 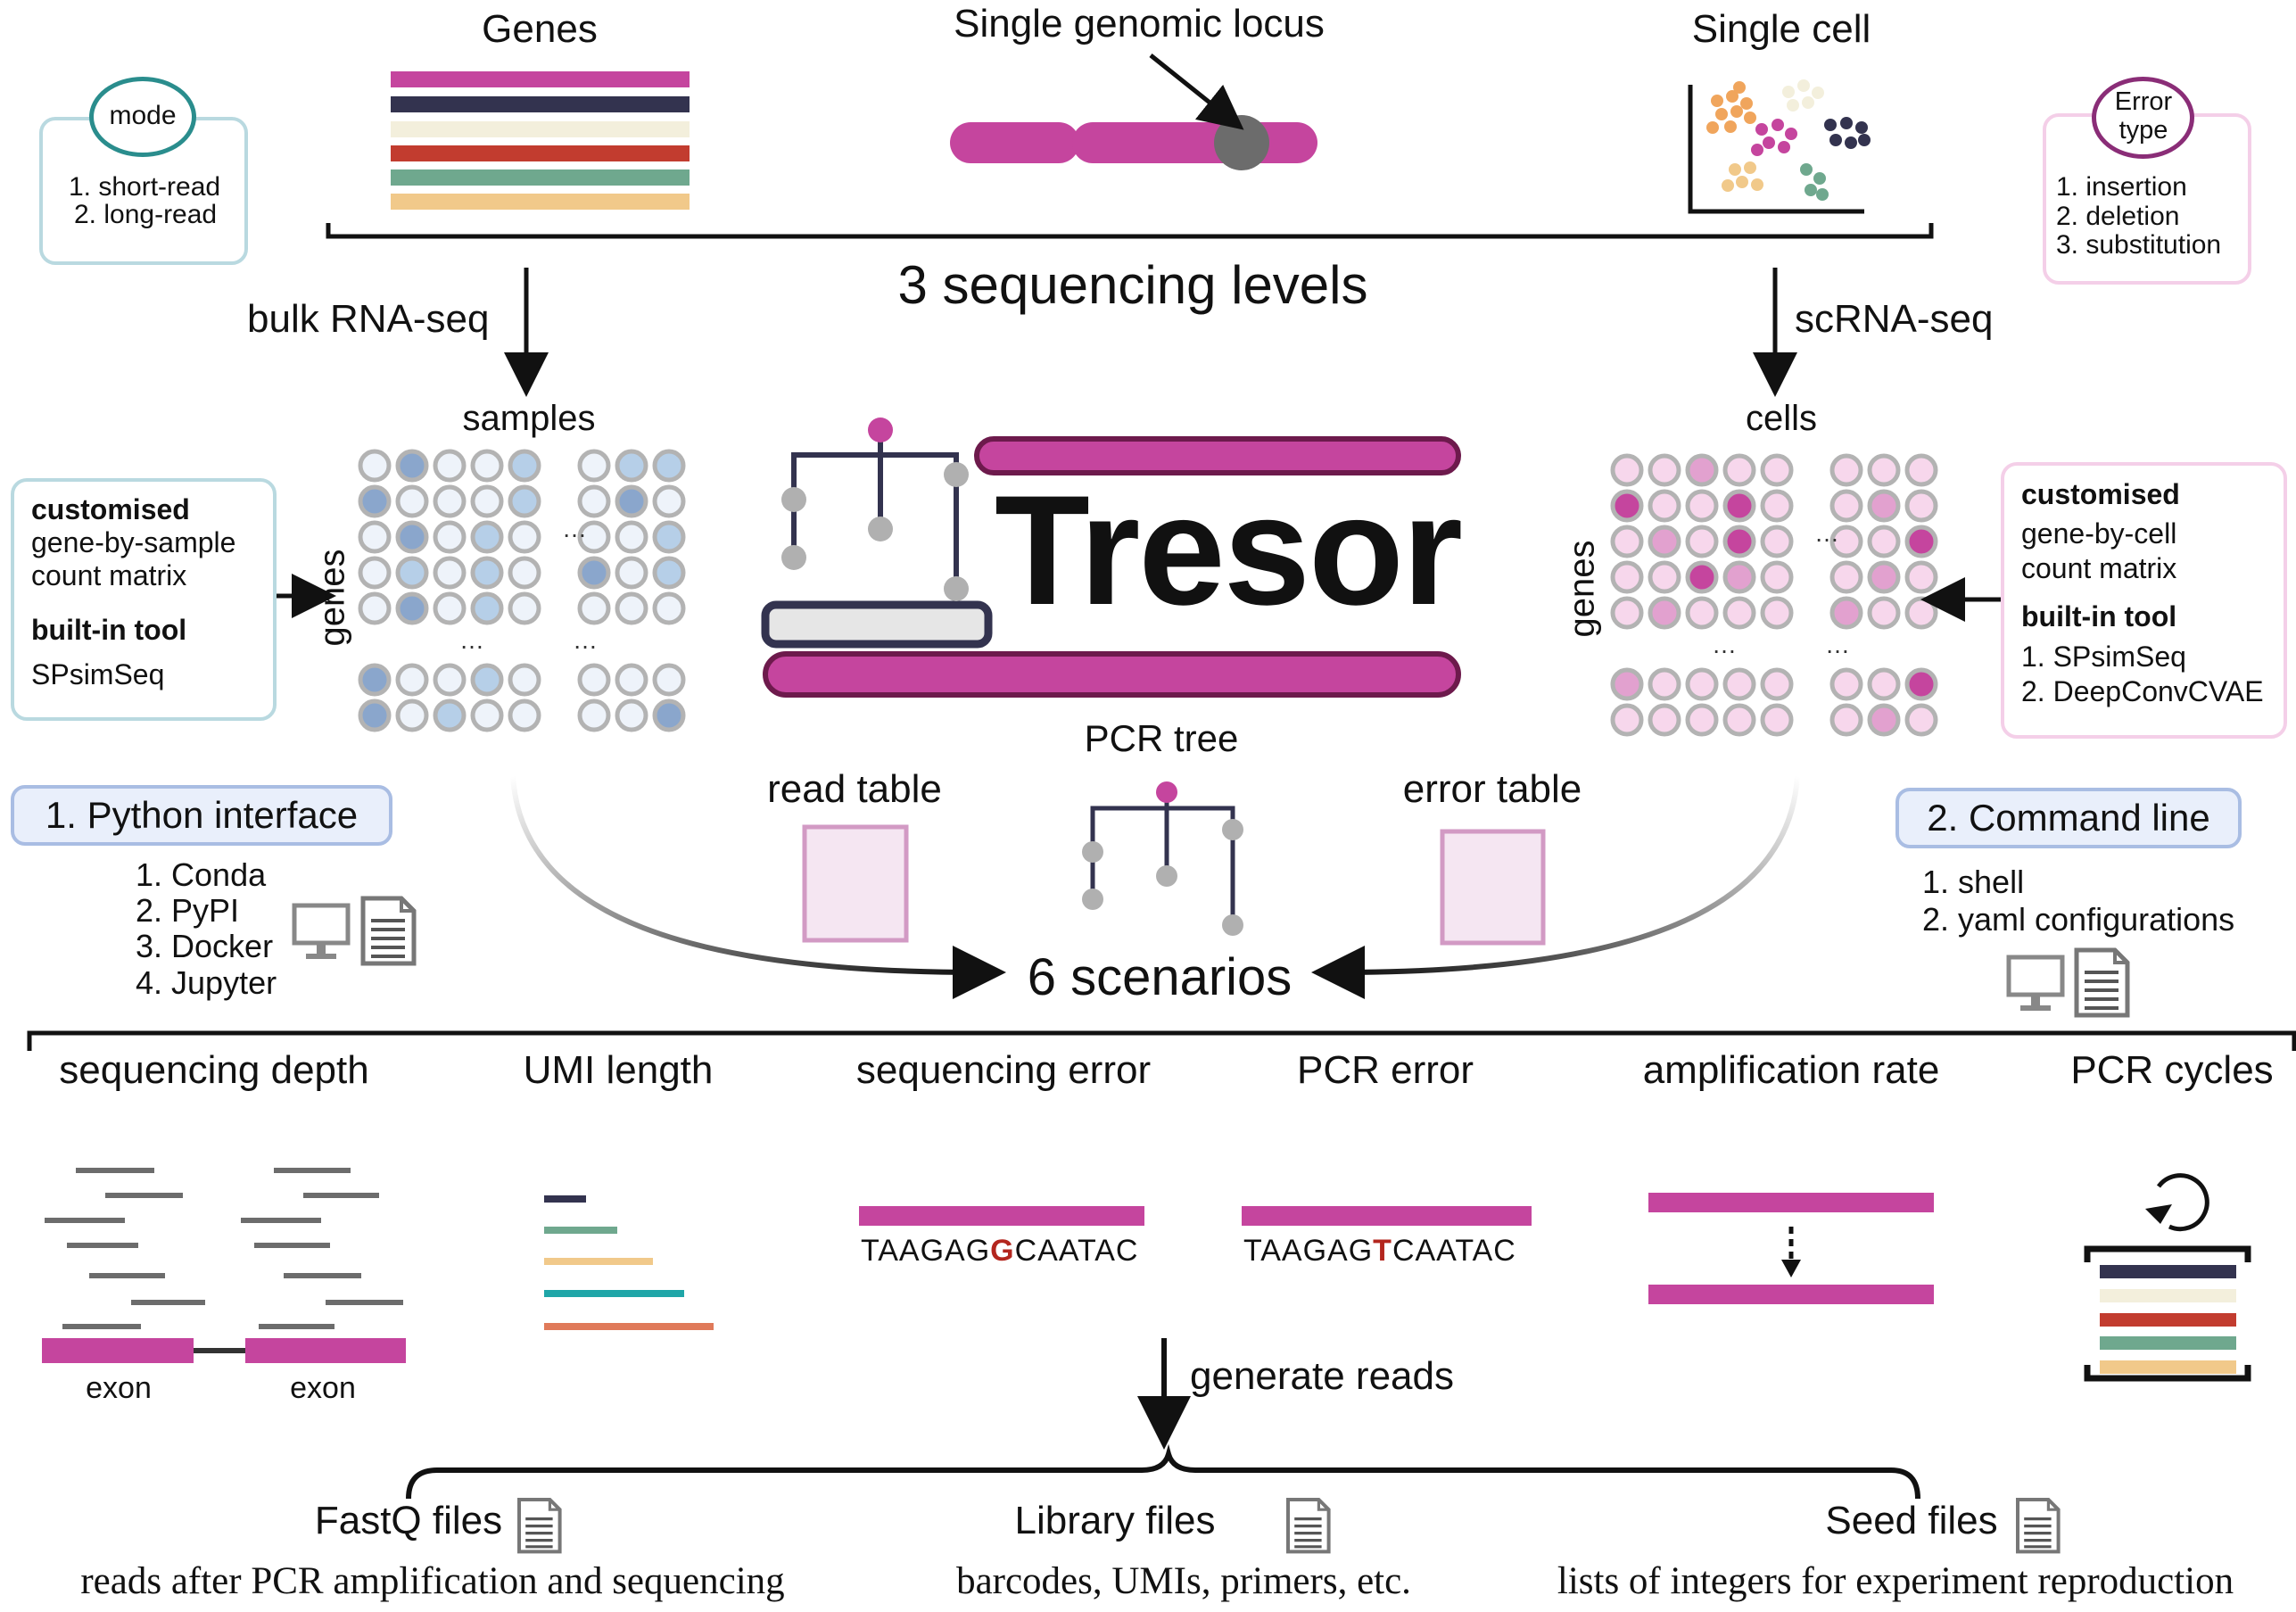 What do you see at coordinates (2167, 1277) in the screenshot?
I see `pcr-cycles-graphic` at bounding box center [2167, 1277].